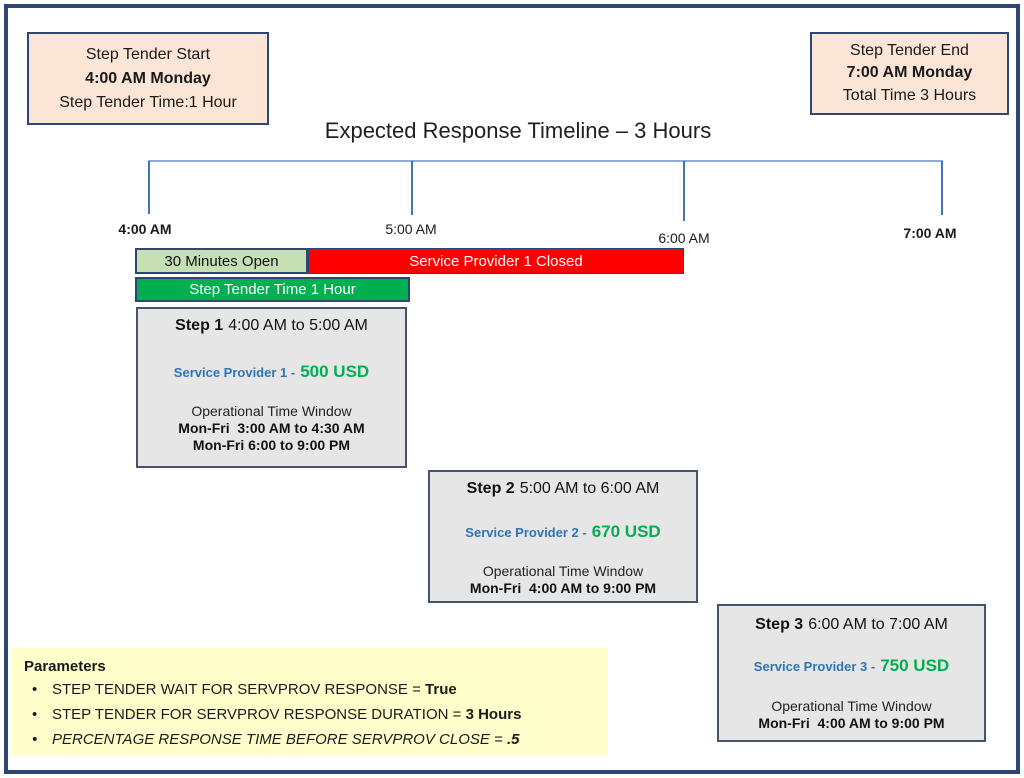  Describe the element at coordinates (493, 714) in the screenshot. I see `parameter-value: 3 Hours` at that location.